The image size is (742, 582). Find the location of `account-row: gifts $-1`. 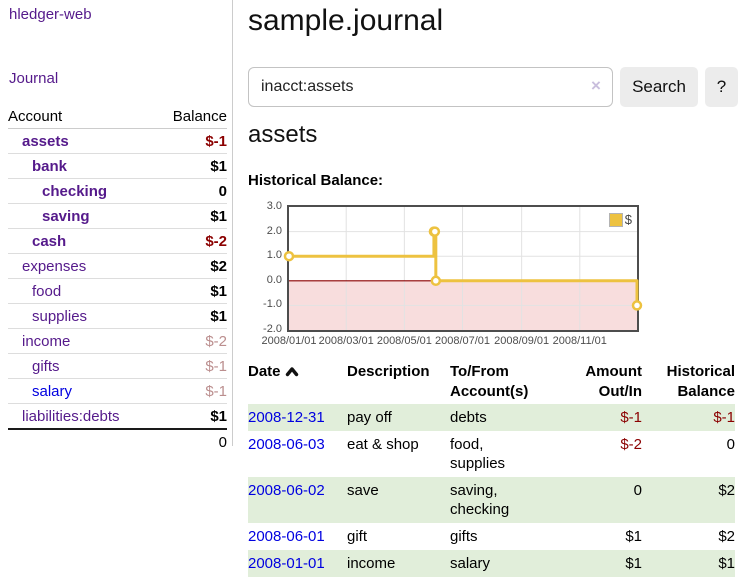

account-row: gifts $-1 is located at coordinates (117, 366).